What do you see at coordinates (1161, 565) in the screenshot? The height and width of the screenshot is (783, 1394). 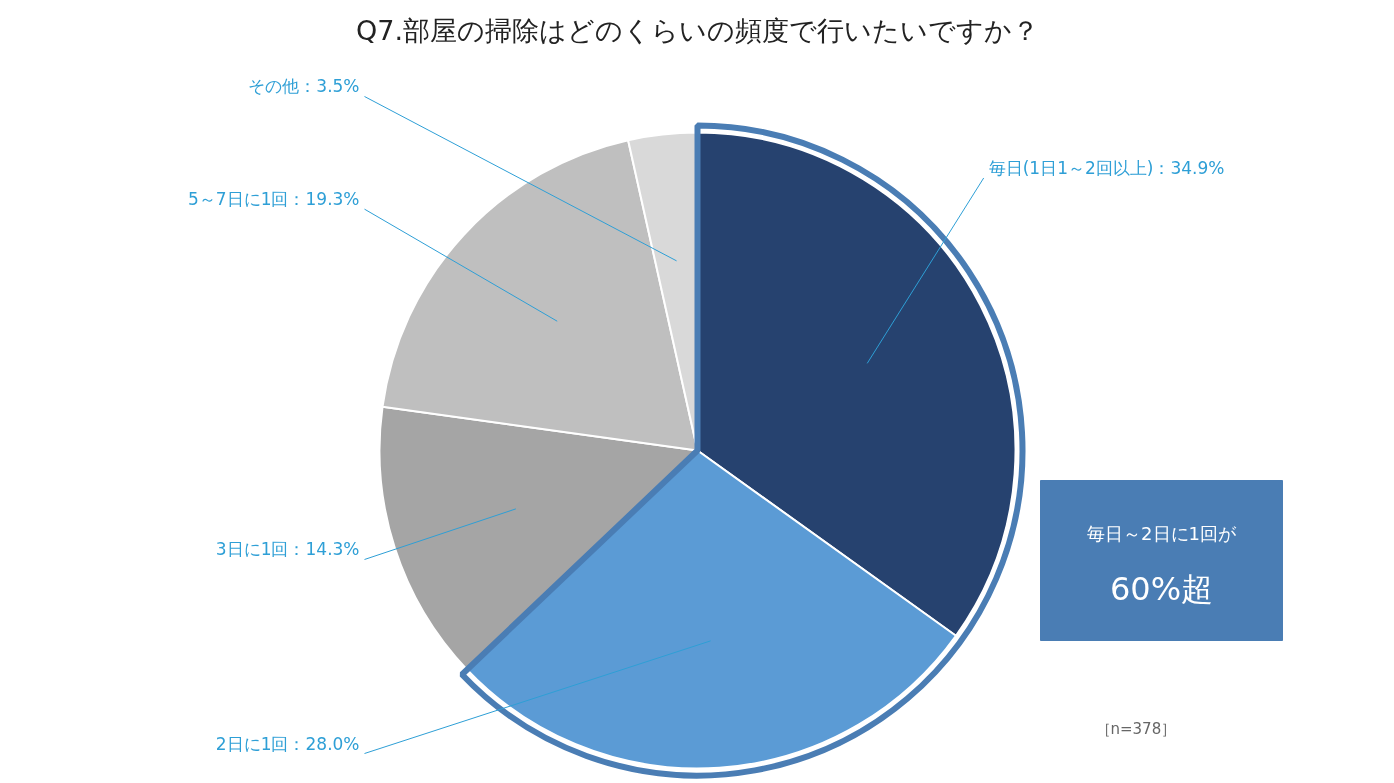 I see `text: 毎日～2日に1回が 60%超` at bounding box center [1161, 565].